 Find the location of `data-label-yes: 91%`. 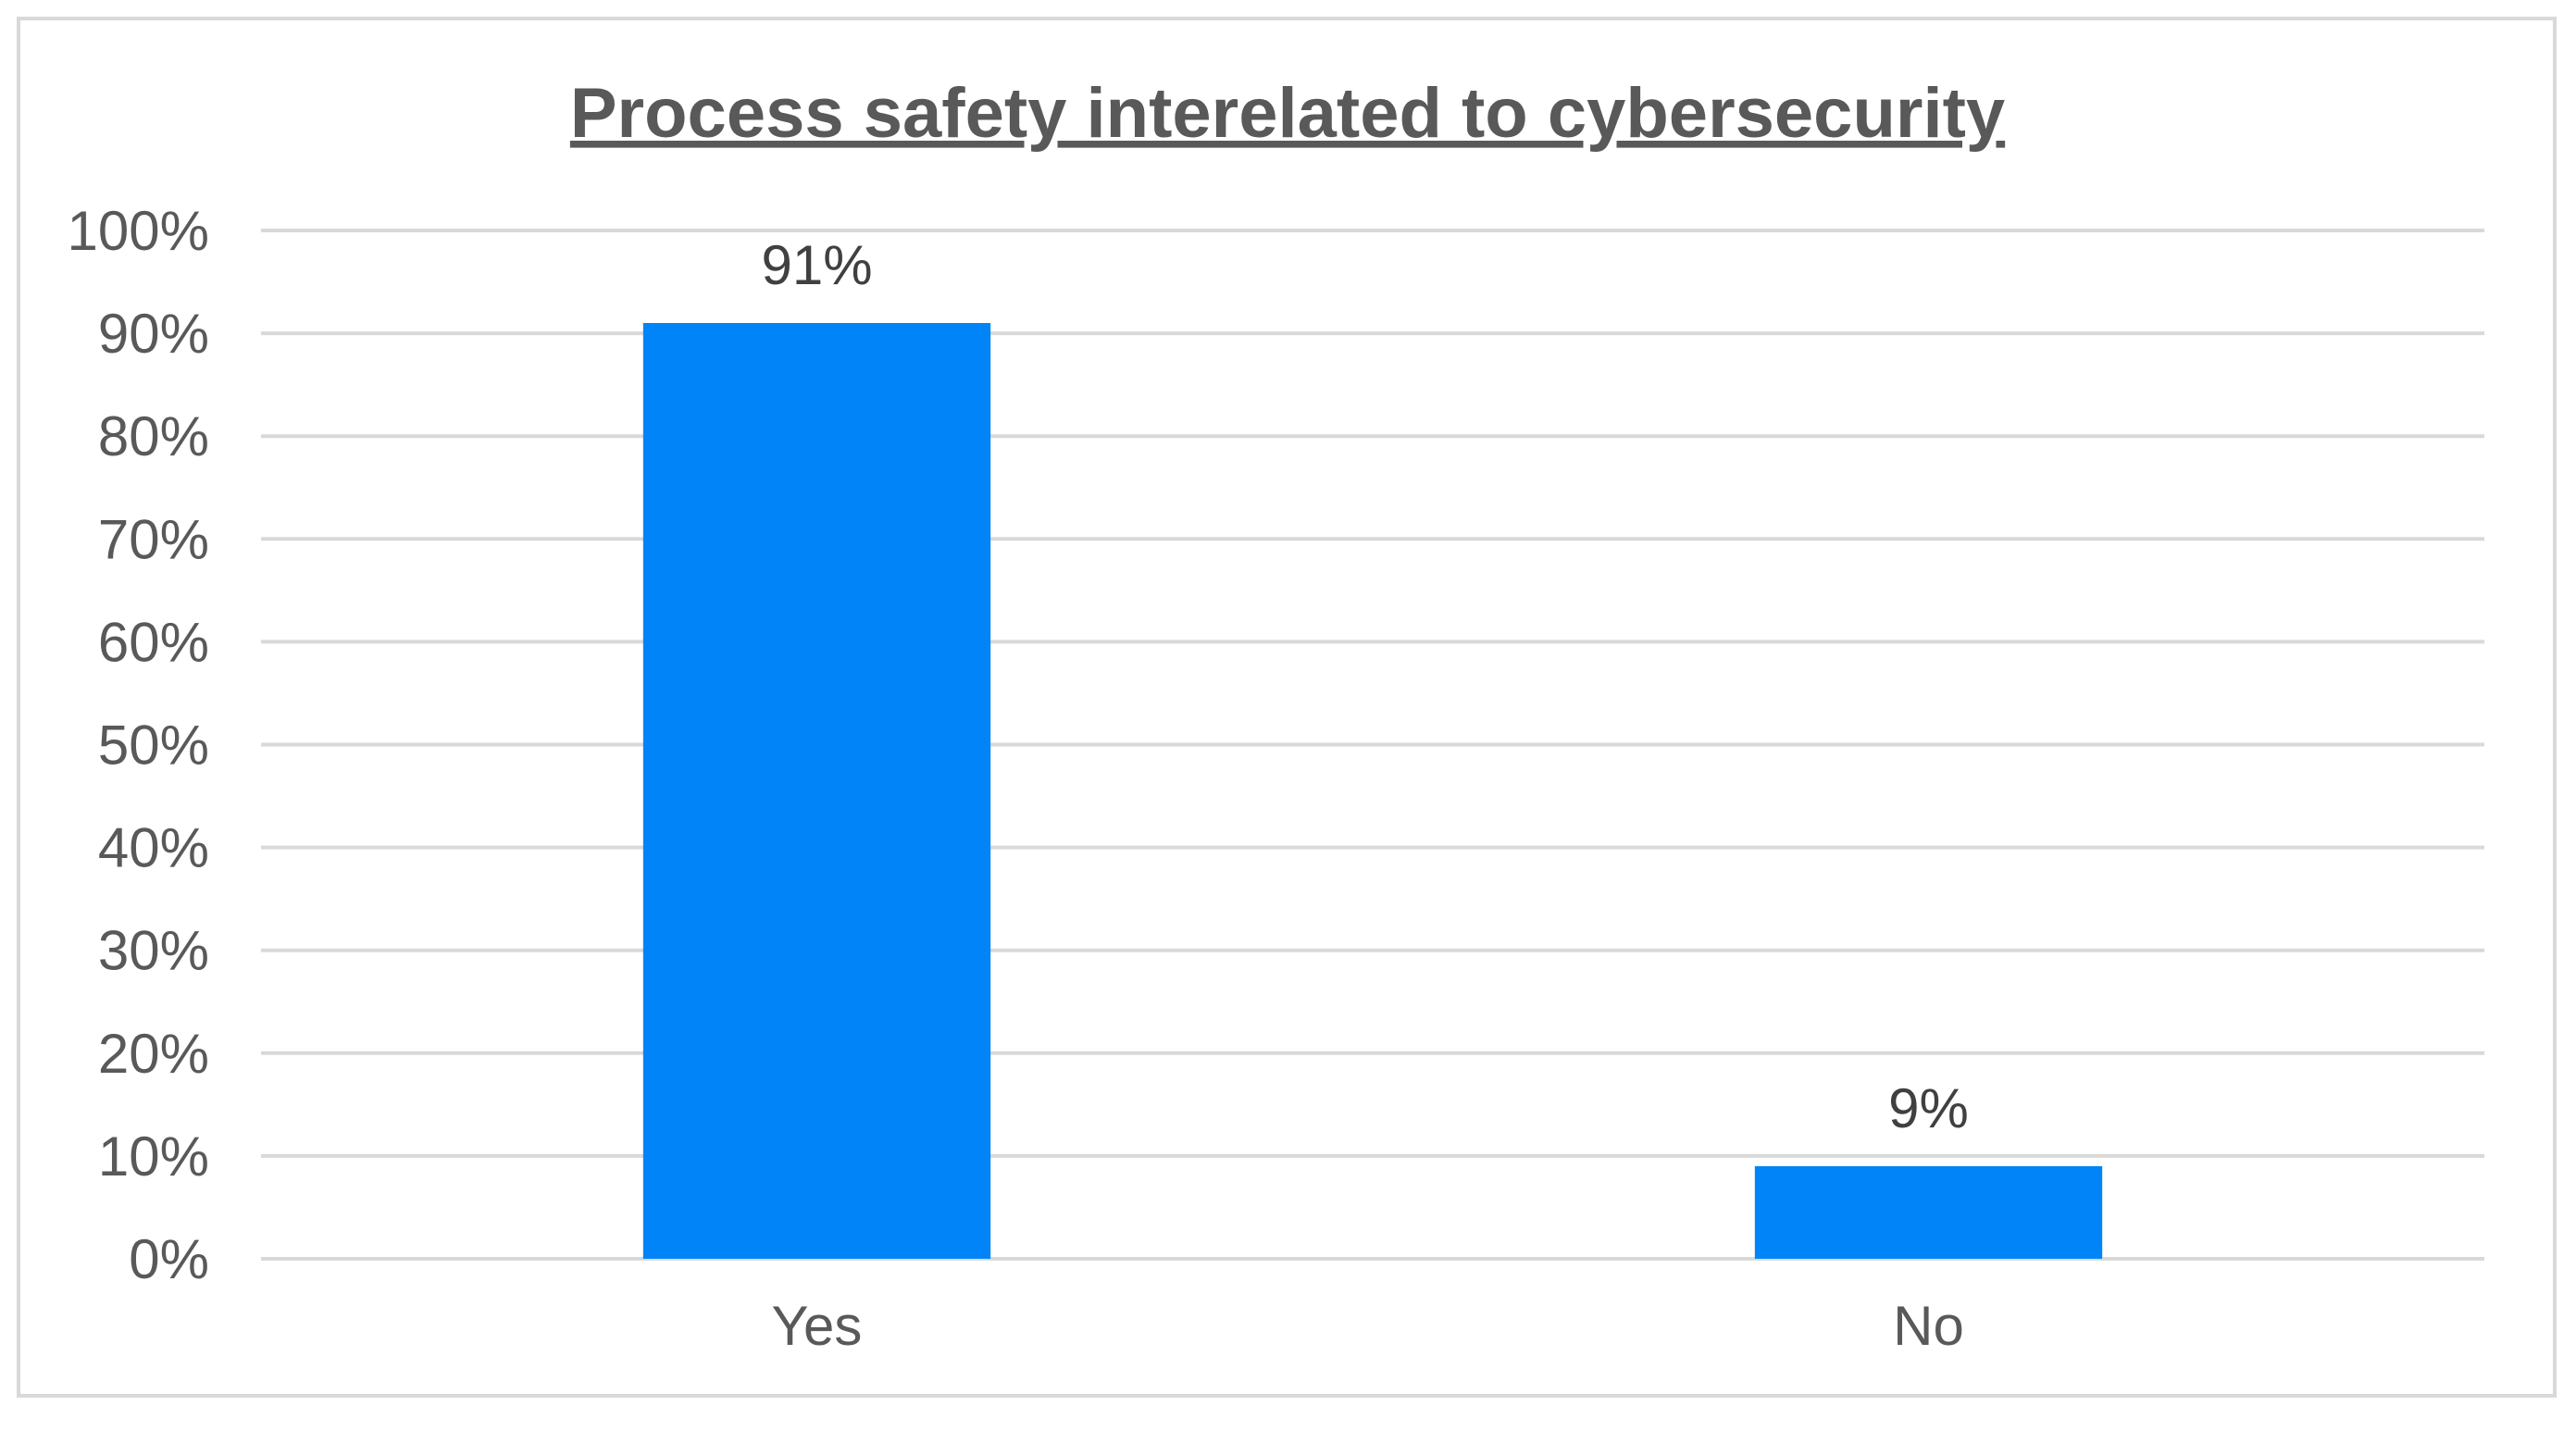

data-label-yes: 91% is located at coordinates (816, 265).